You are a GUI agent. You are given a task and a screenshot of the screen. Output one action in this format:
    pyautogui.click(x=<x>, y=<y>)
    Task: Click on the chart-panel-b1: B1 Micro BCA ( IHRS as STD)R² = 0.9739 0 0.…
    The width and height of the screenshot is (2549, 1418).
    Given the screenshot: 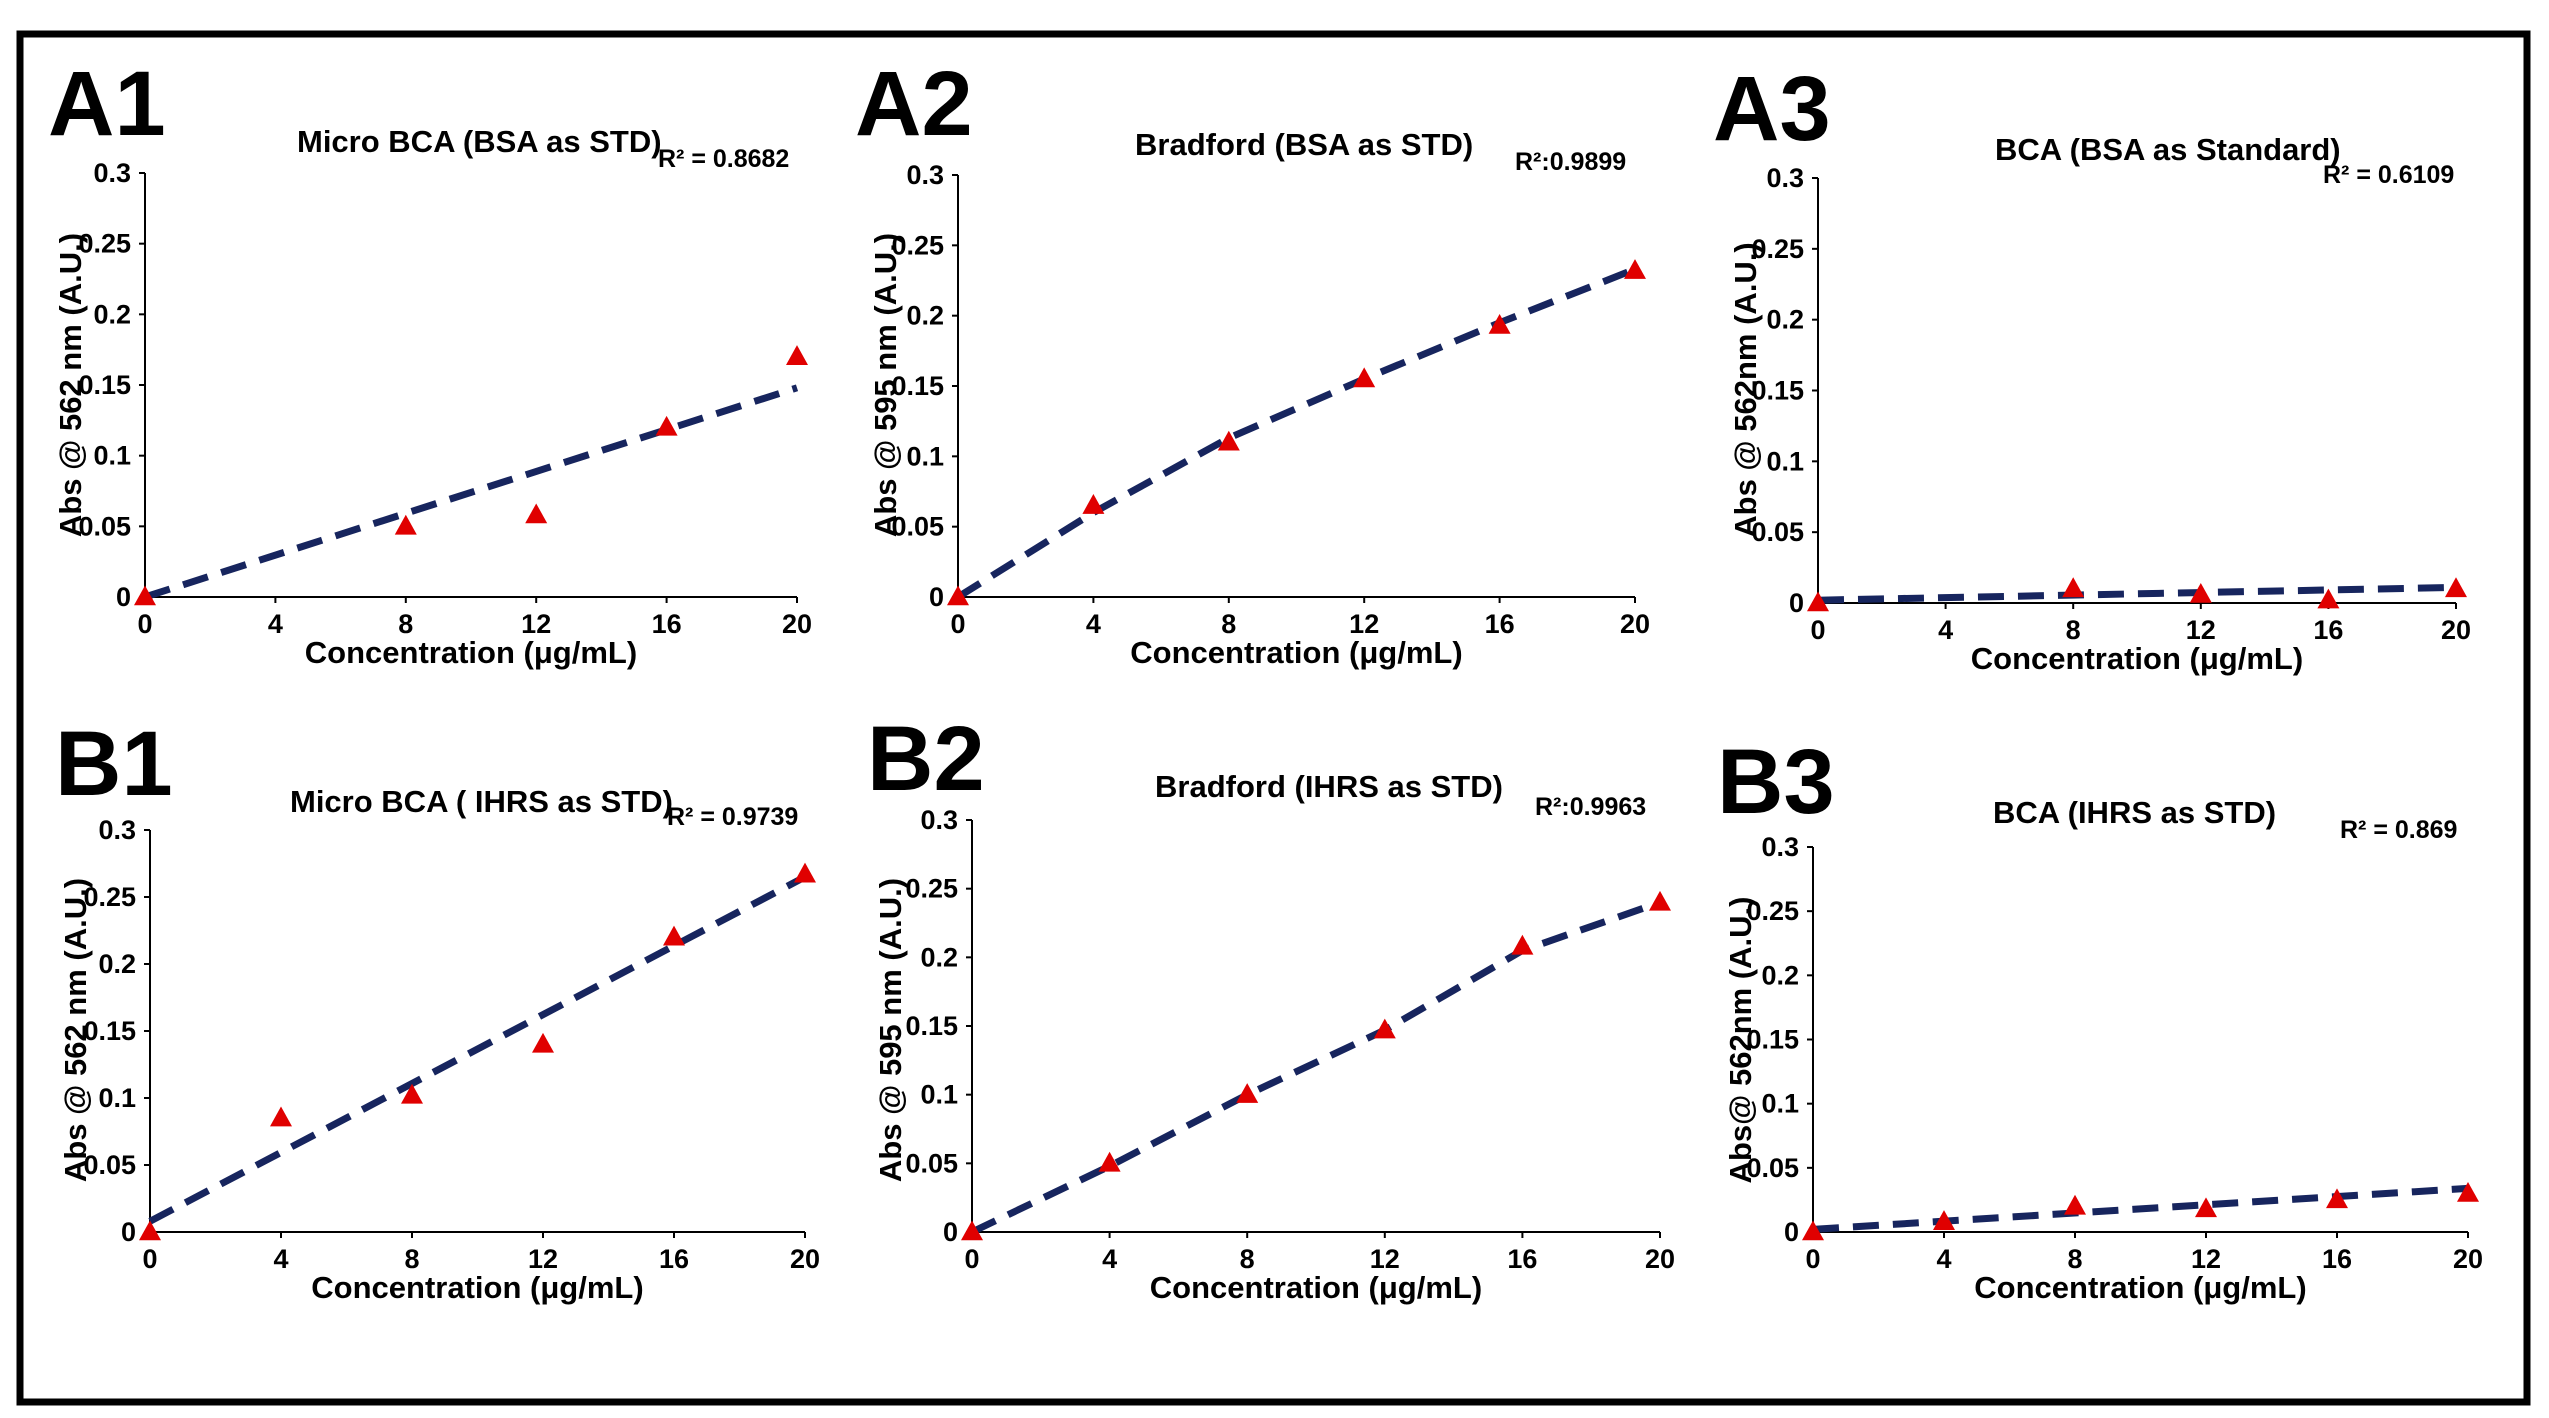 What is the action you would take?
    pyautogui.click(x=437, y=1009)
    